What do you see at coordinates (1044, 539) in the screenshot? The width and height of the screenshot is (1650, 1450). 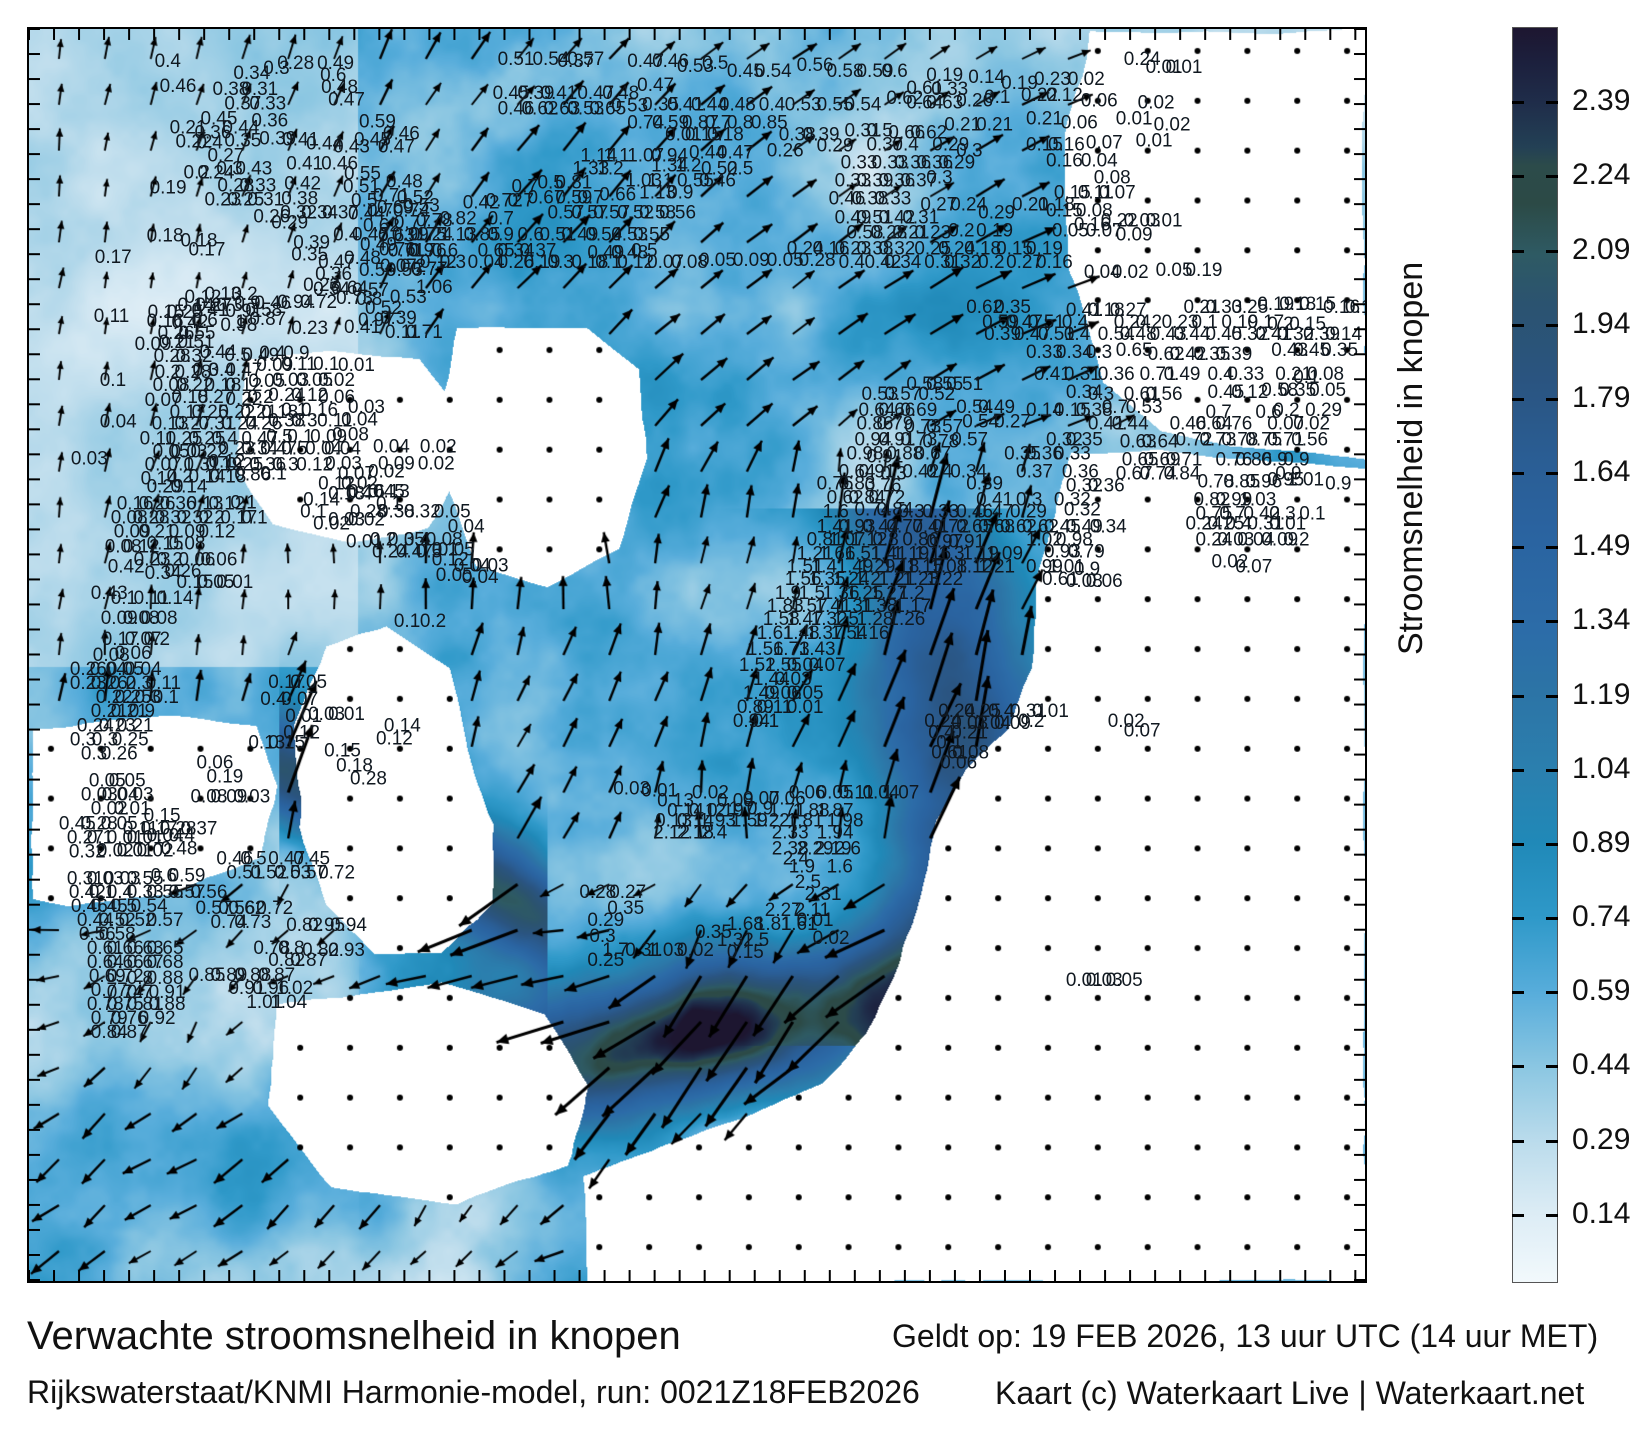 I see `speed-value-label: 1.02` at bounding box center [1044, 539].